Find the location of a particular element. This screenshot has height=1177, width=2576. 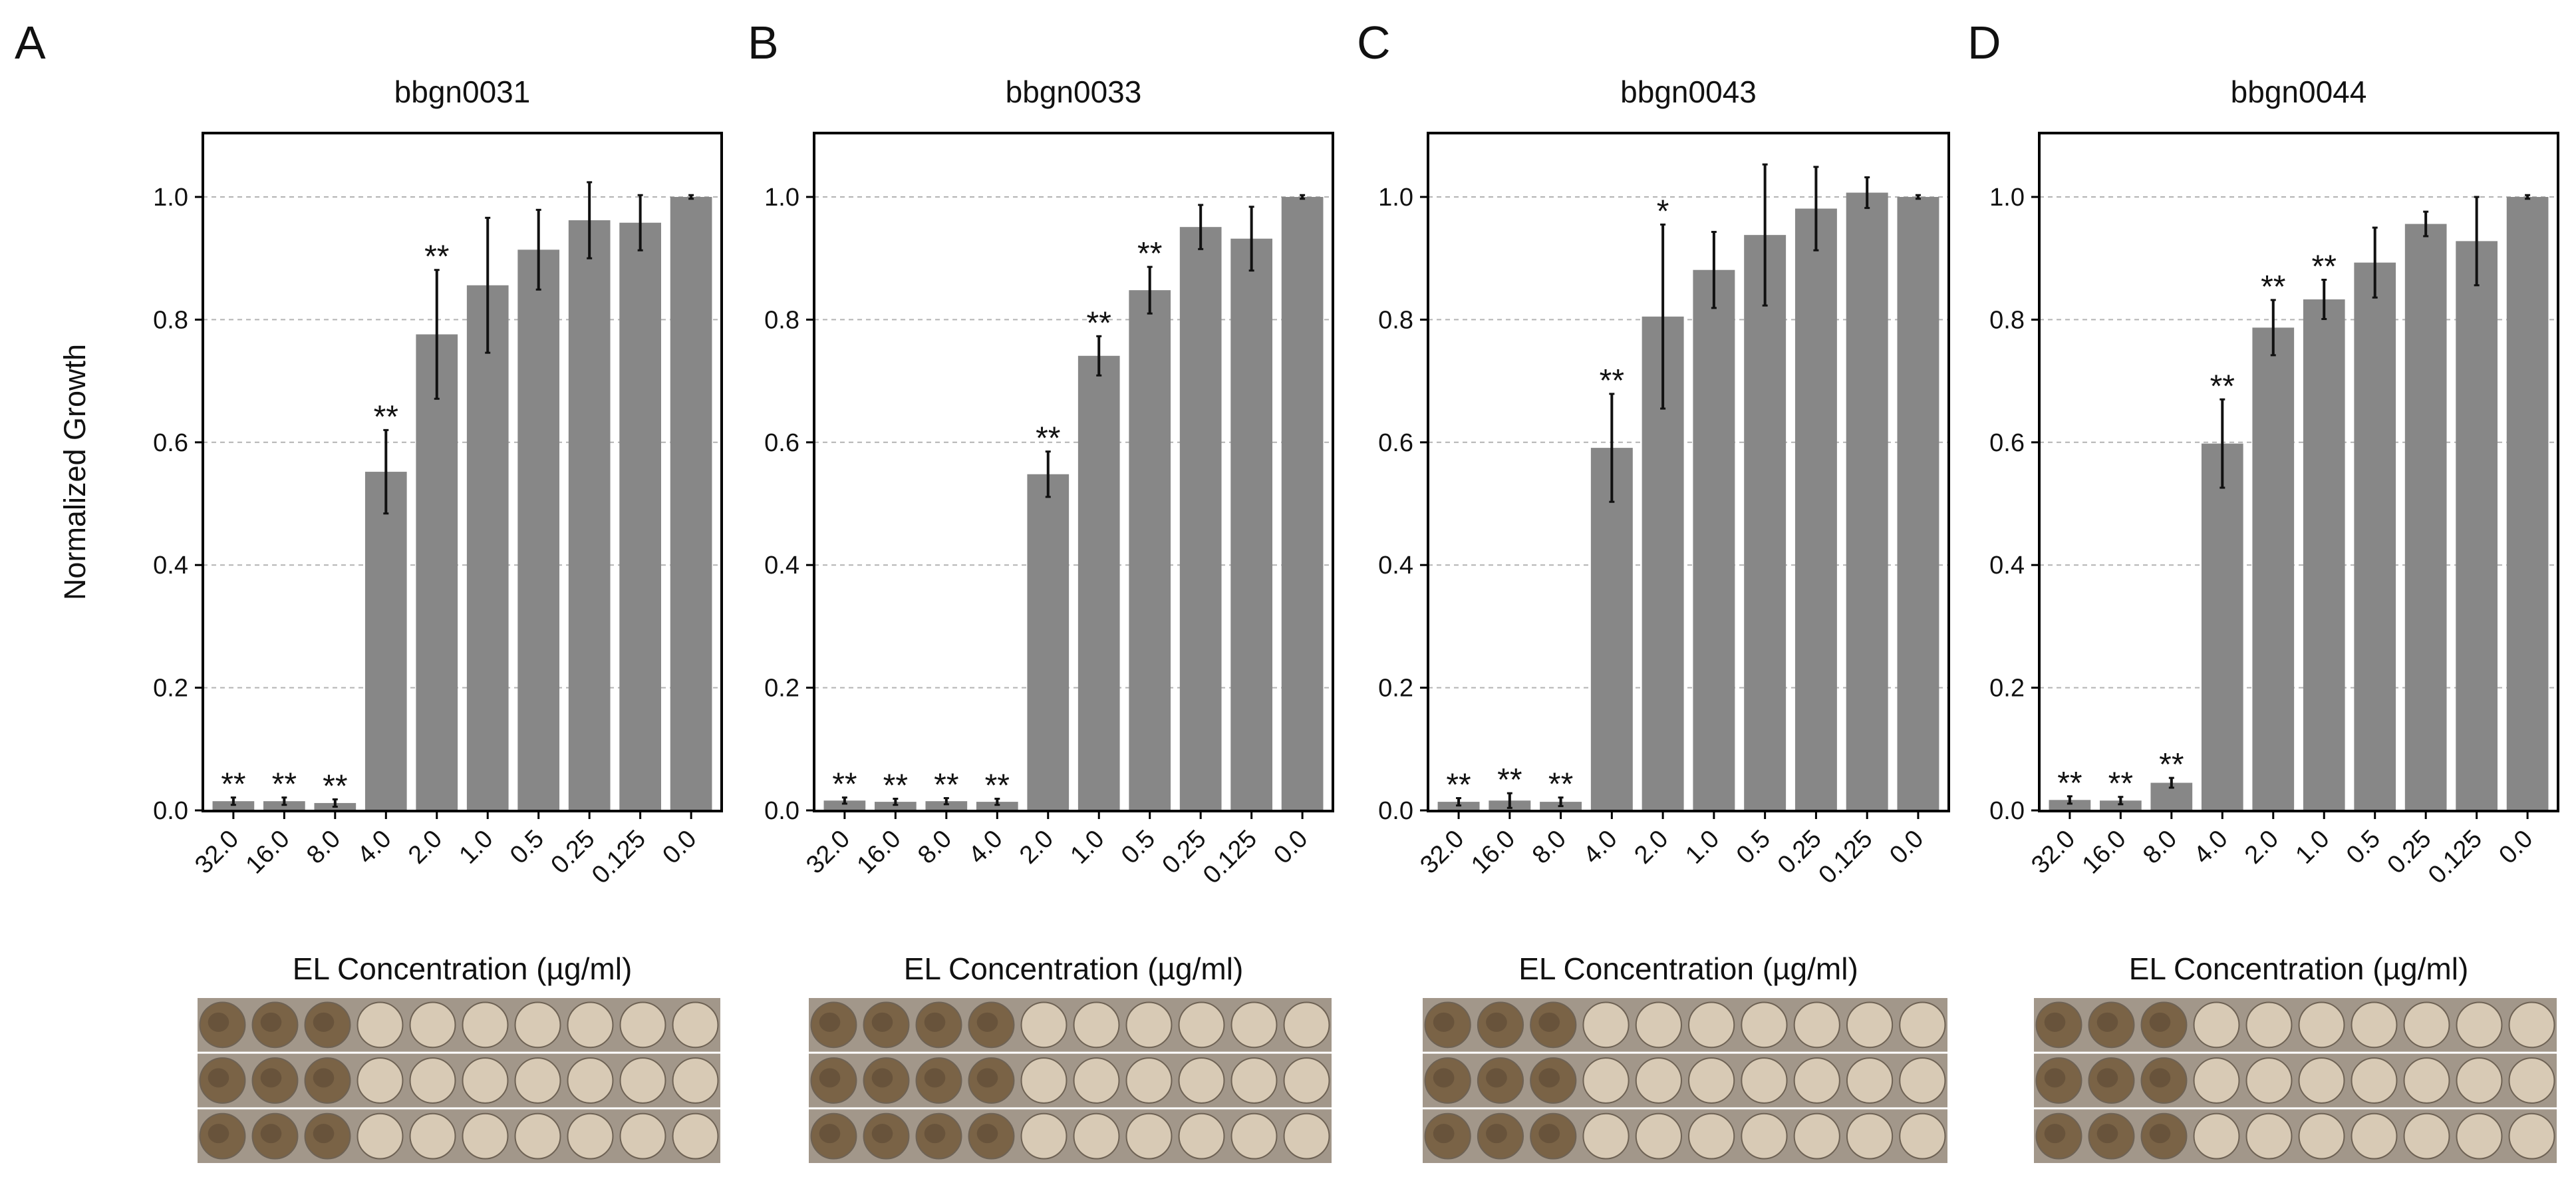

plate-photo is located at coordinates (1685, 1080).